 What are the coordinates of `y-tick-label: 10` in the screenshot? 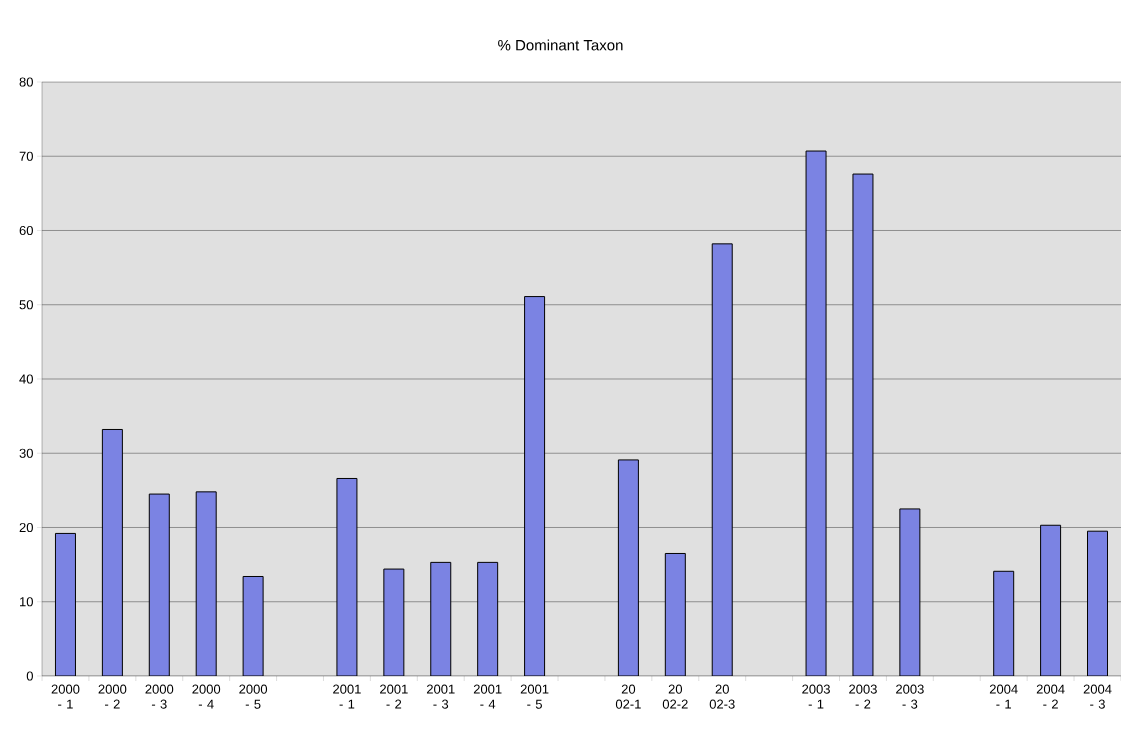 It's located at (26, 602).